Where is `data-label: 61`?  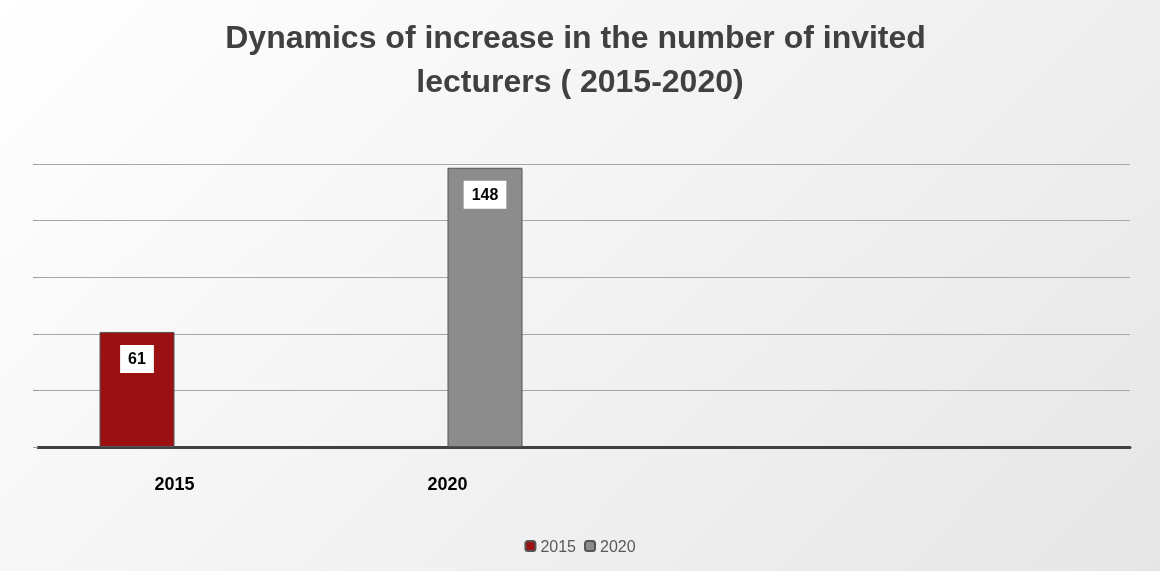
data-label: 61 is located at coordinates (137, 359).